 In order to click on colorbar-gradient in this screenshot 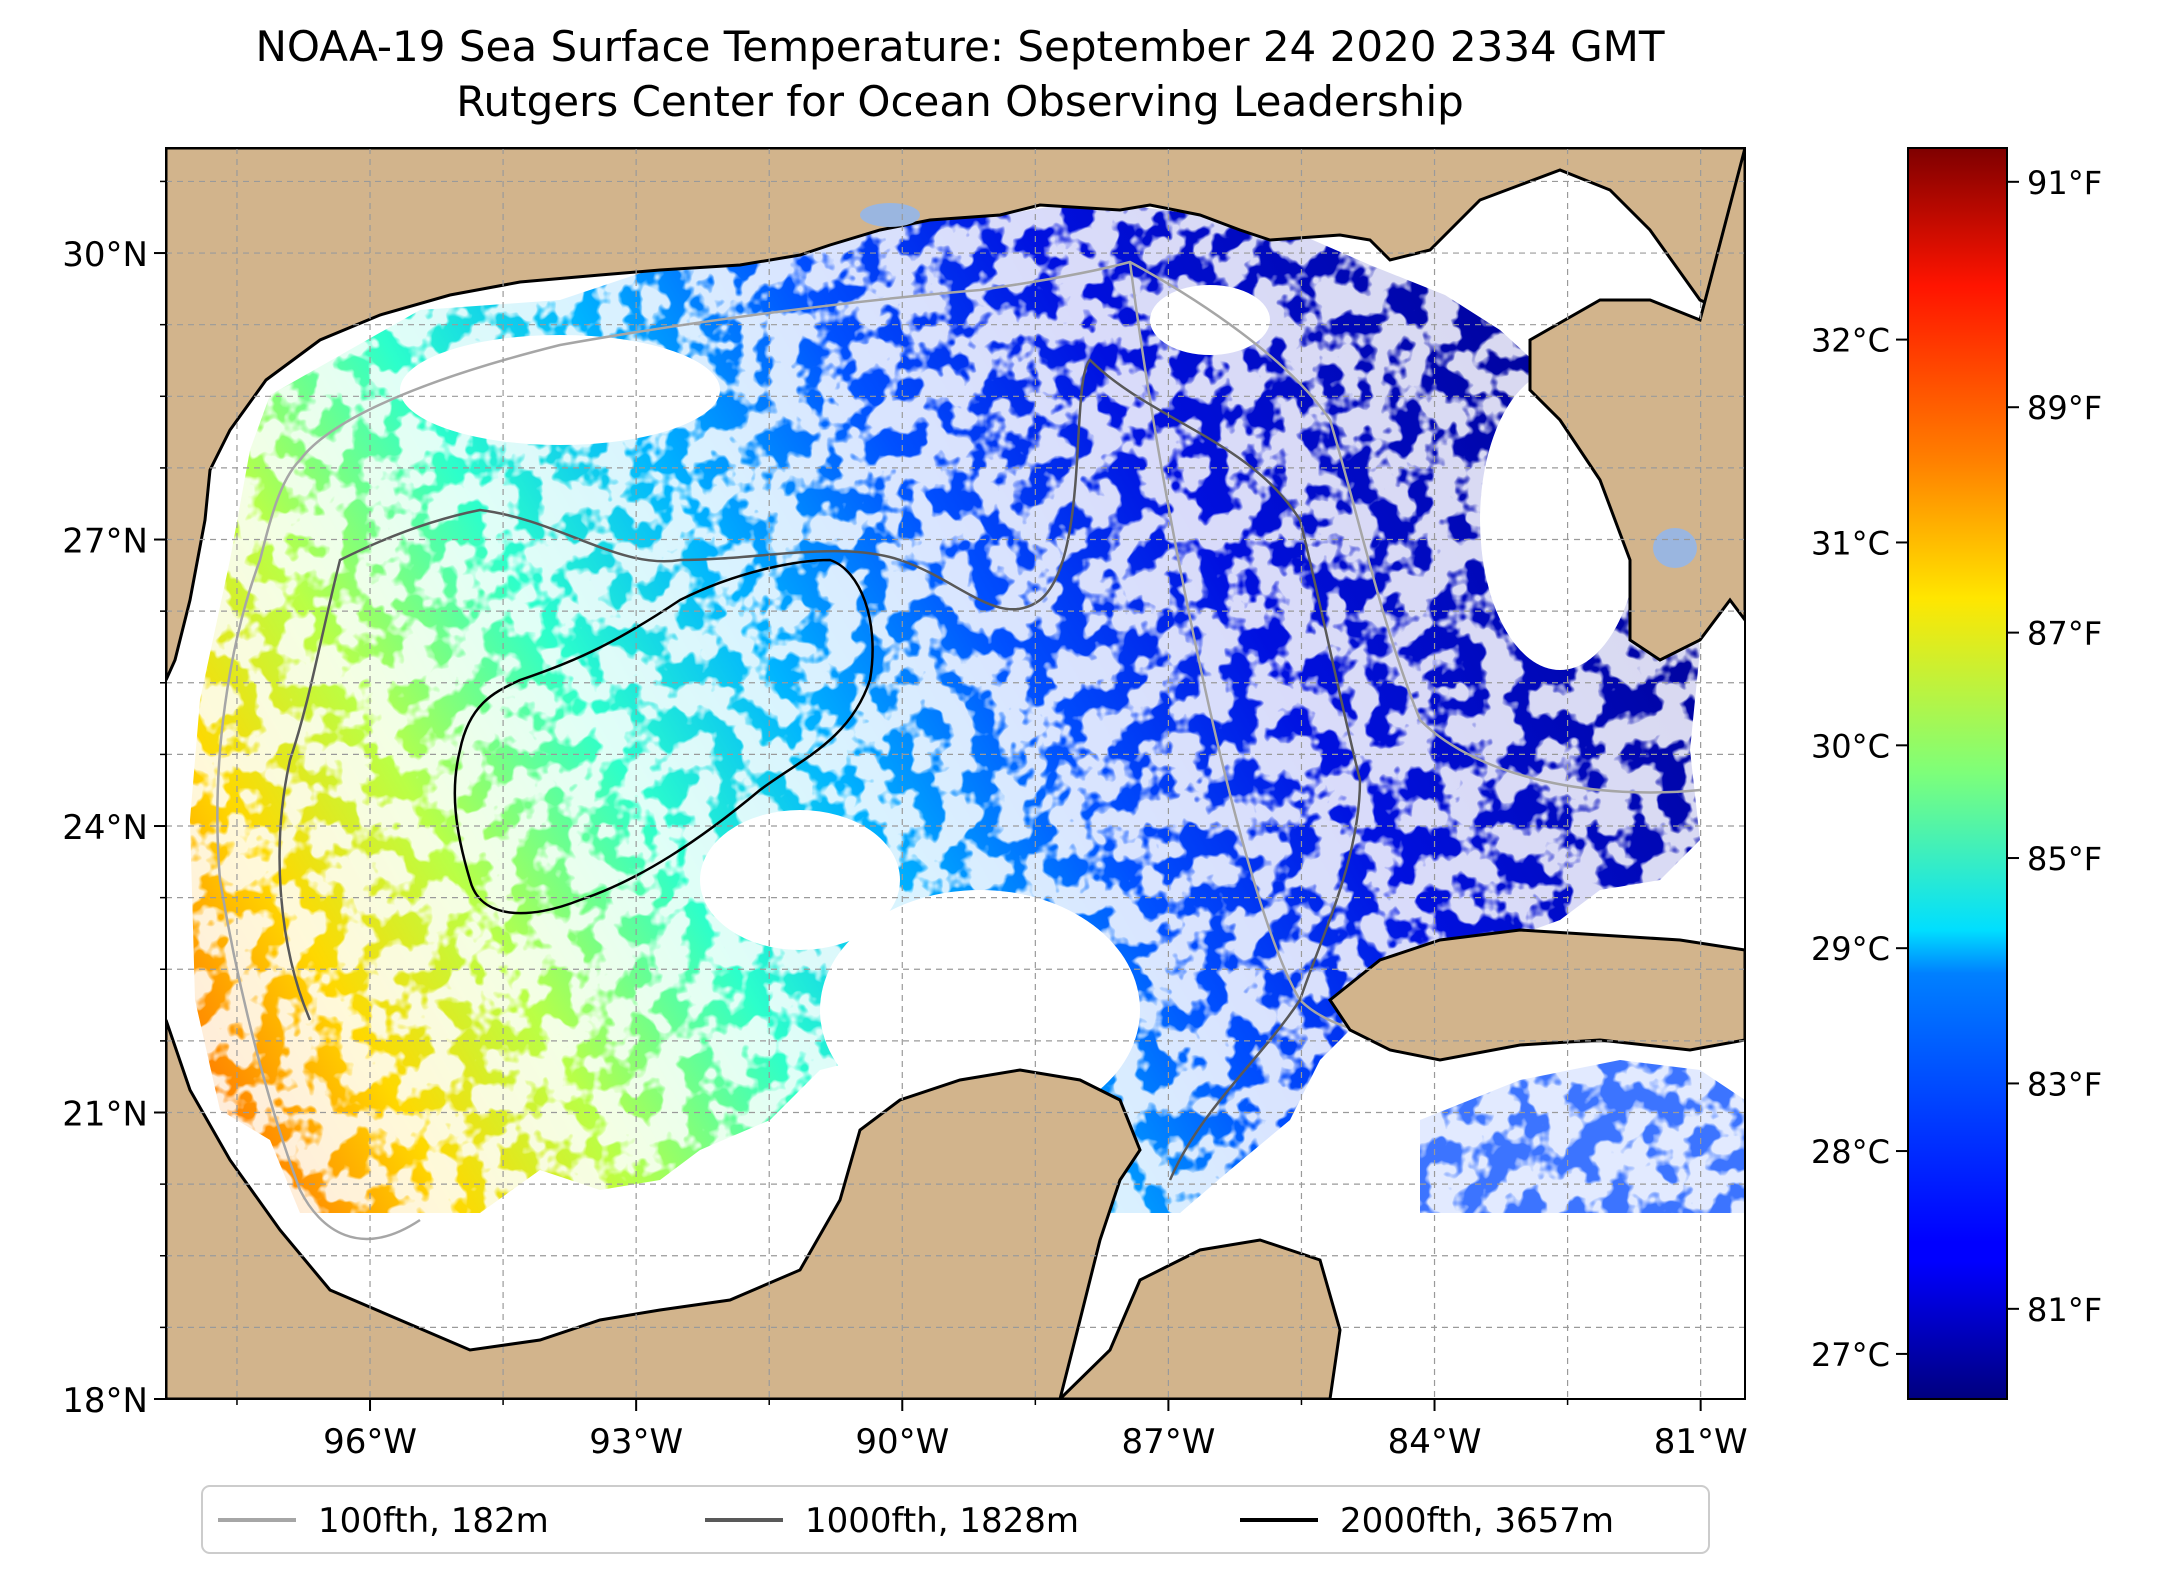, I will do `click(1957, 773)`.